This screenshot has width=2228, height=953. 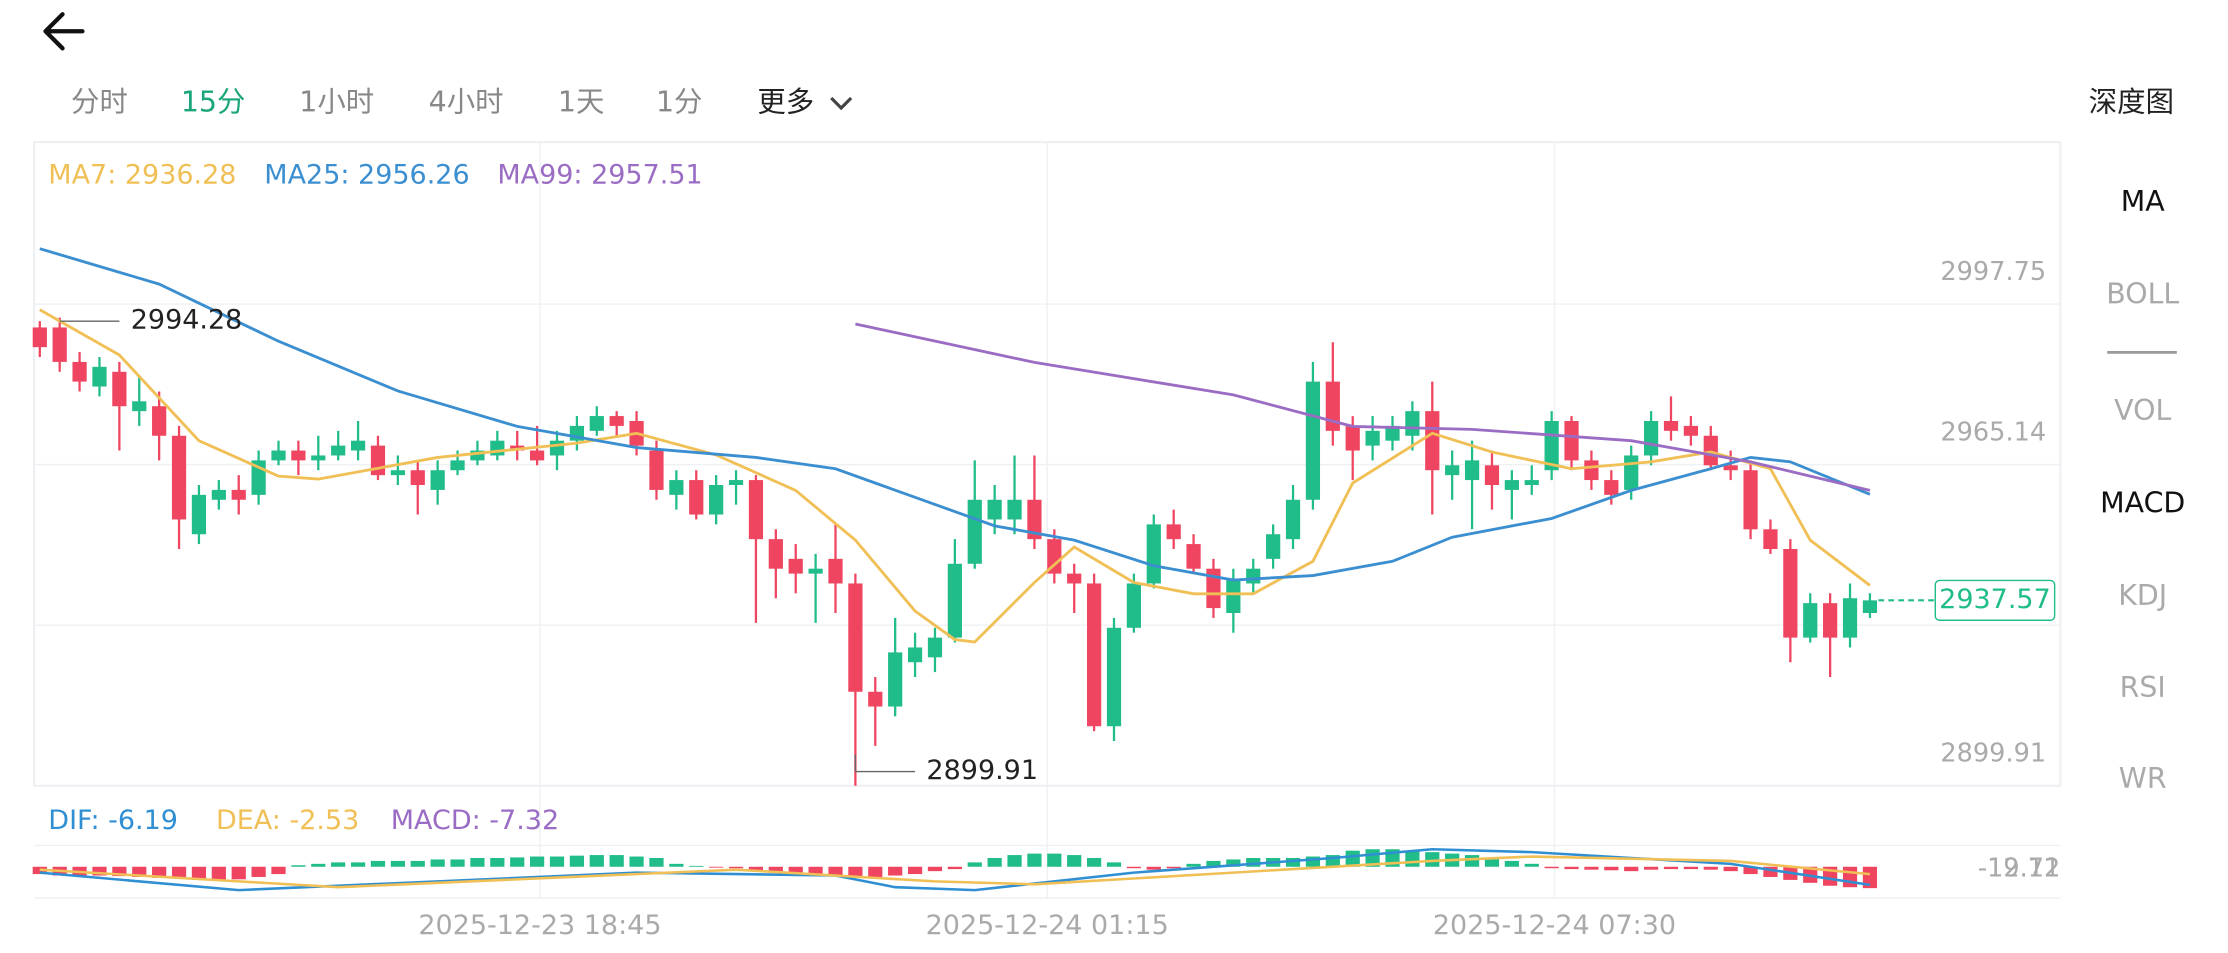 What do you see at coordinates (2131, 102) in the screenshot?
I see `depth-tab: 深度图` at bounding box center [2131, 102].